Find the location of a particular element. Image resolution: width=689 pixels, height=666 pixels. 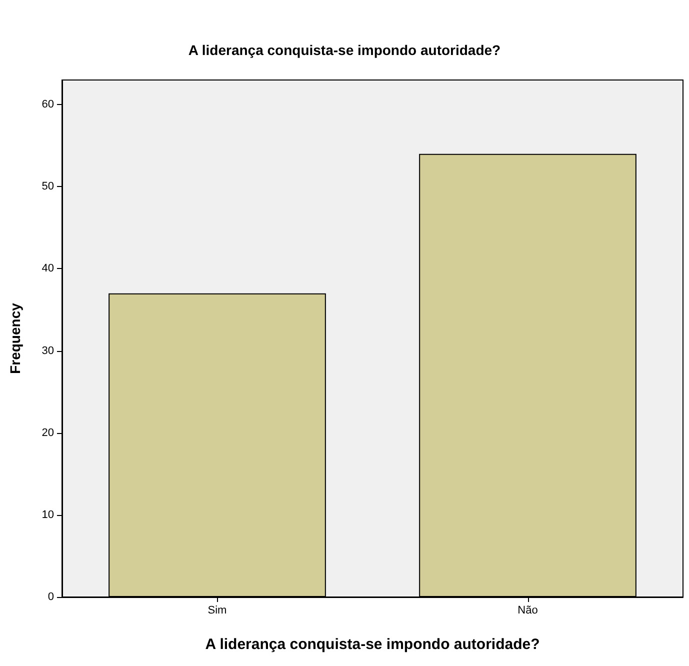

y-tick-label: 40 is located at coordinates (48, 268).